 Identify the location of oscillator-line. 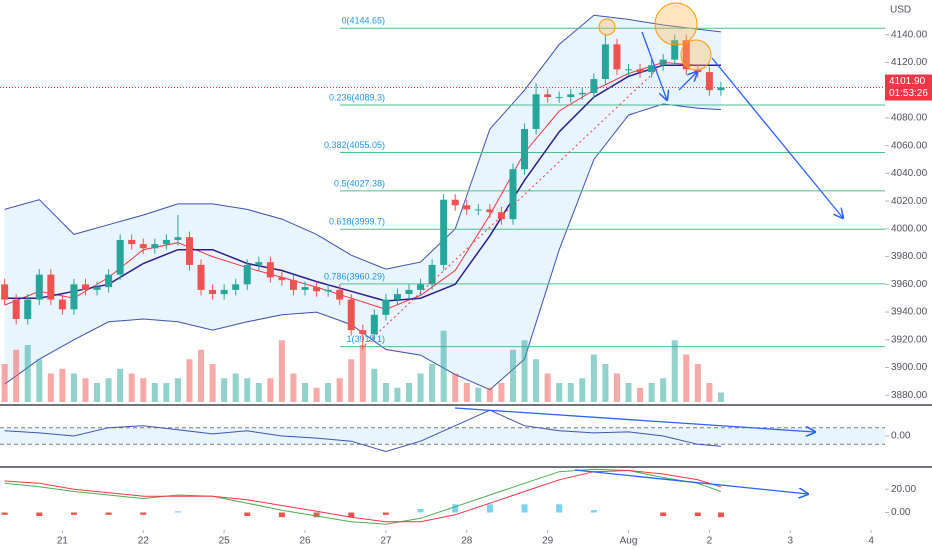
(362, 431).